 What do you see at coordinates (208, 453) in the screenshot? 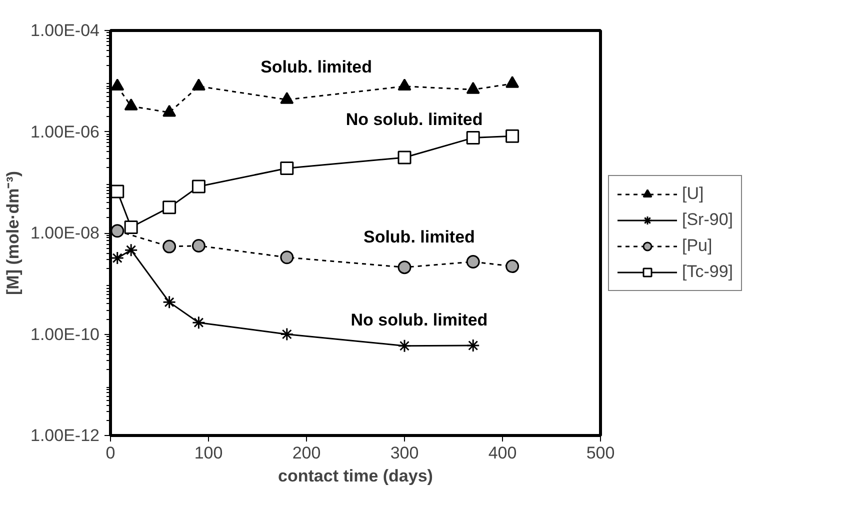
I see `x-tick-label: 100` at bounding box center [208, 453].